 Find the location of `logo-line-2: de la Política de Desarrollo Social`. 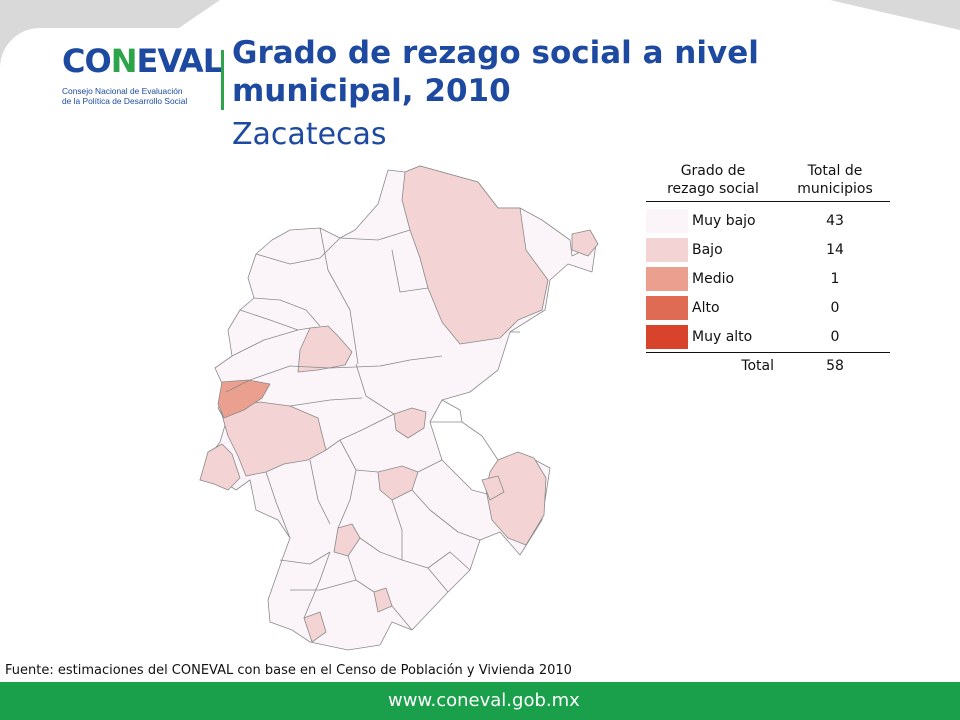

logo-line-2: de la Política de Desarrollo Social is located at coordinates (125, 101).